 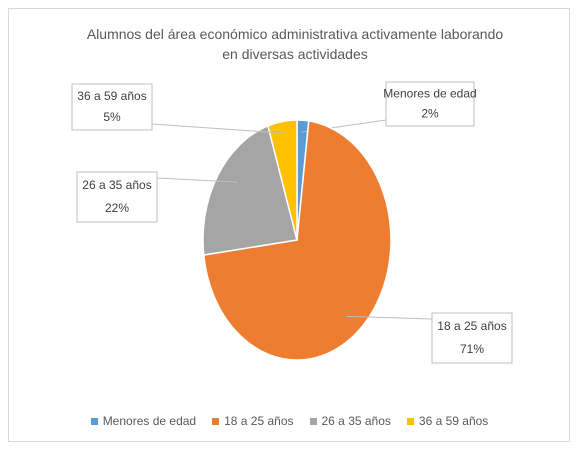 I want to click on legend-label: 26 a 35 años, so click(x=356, y=421).